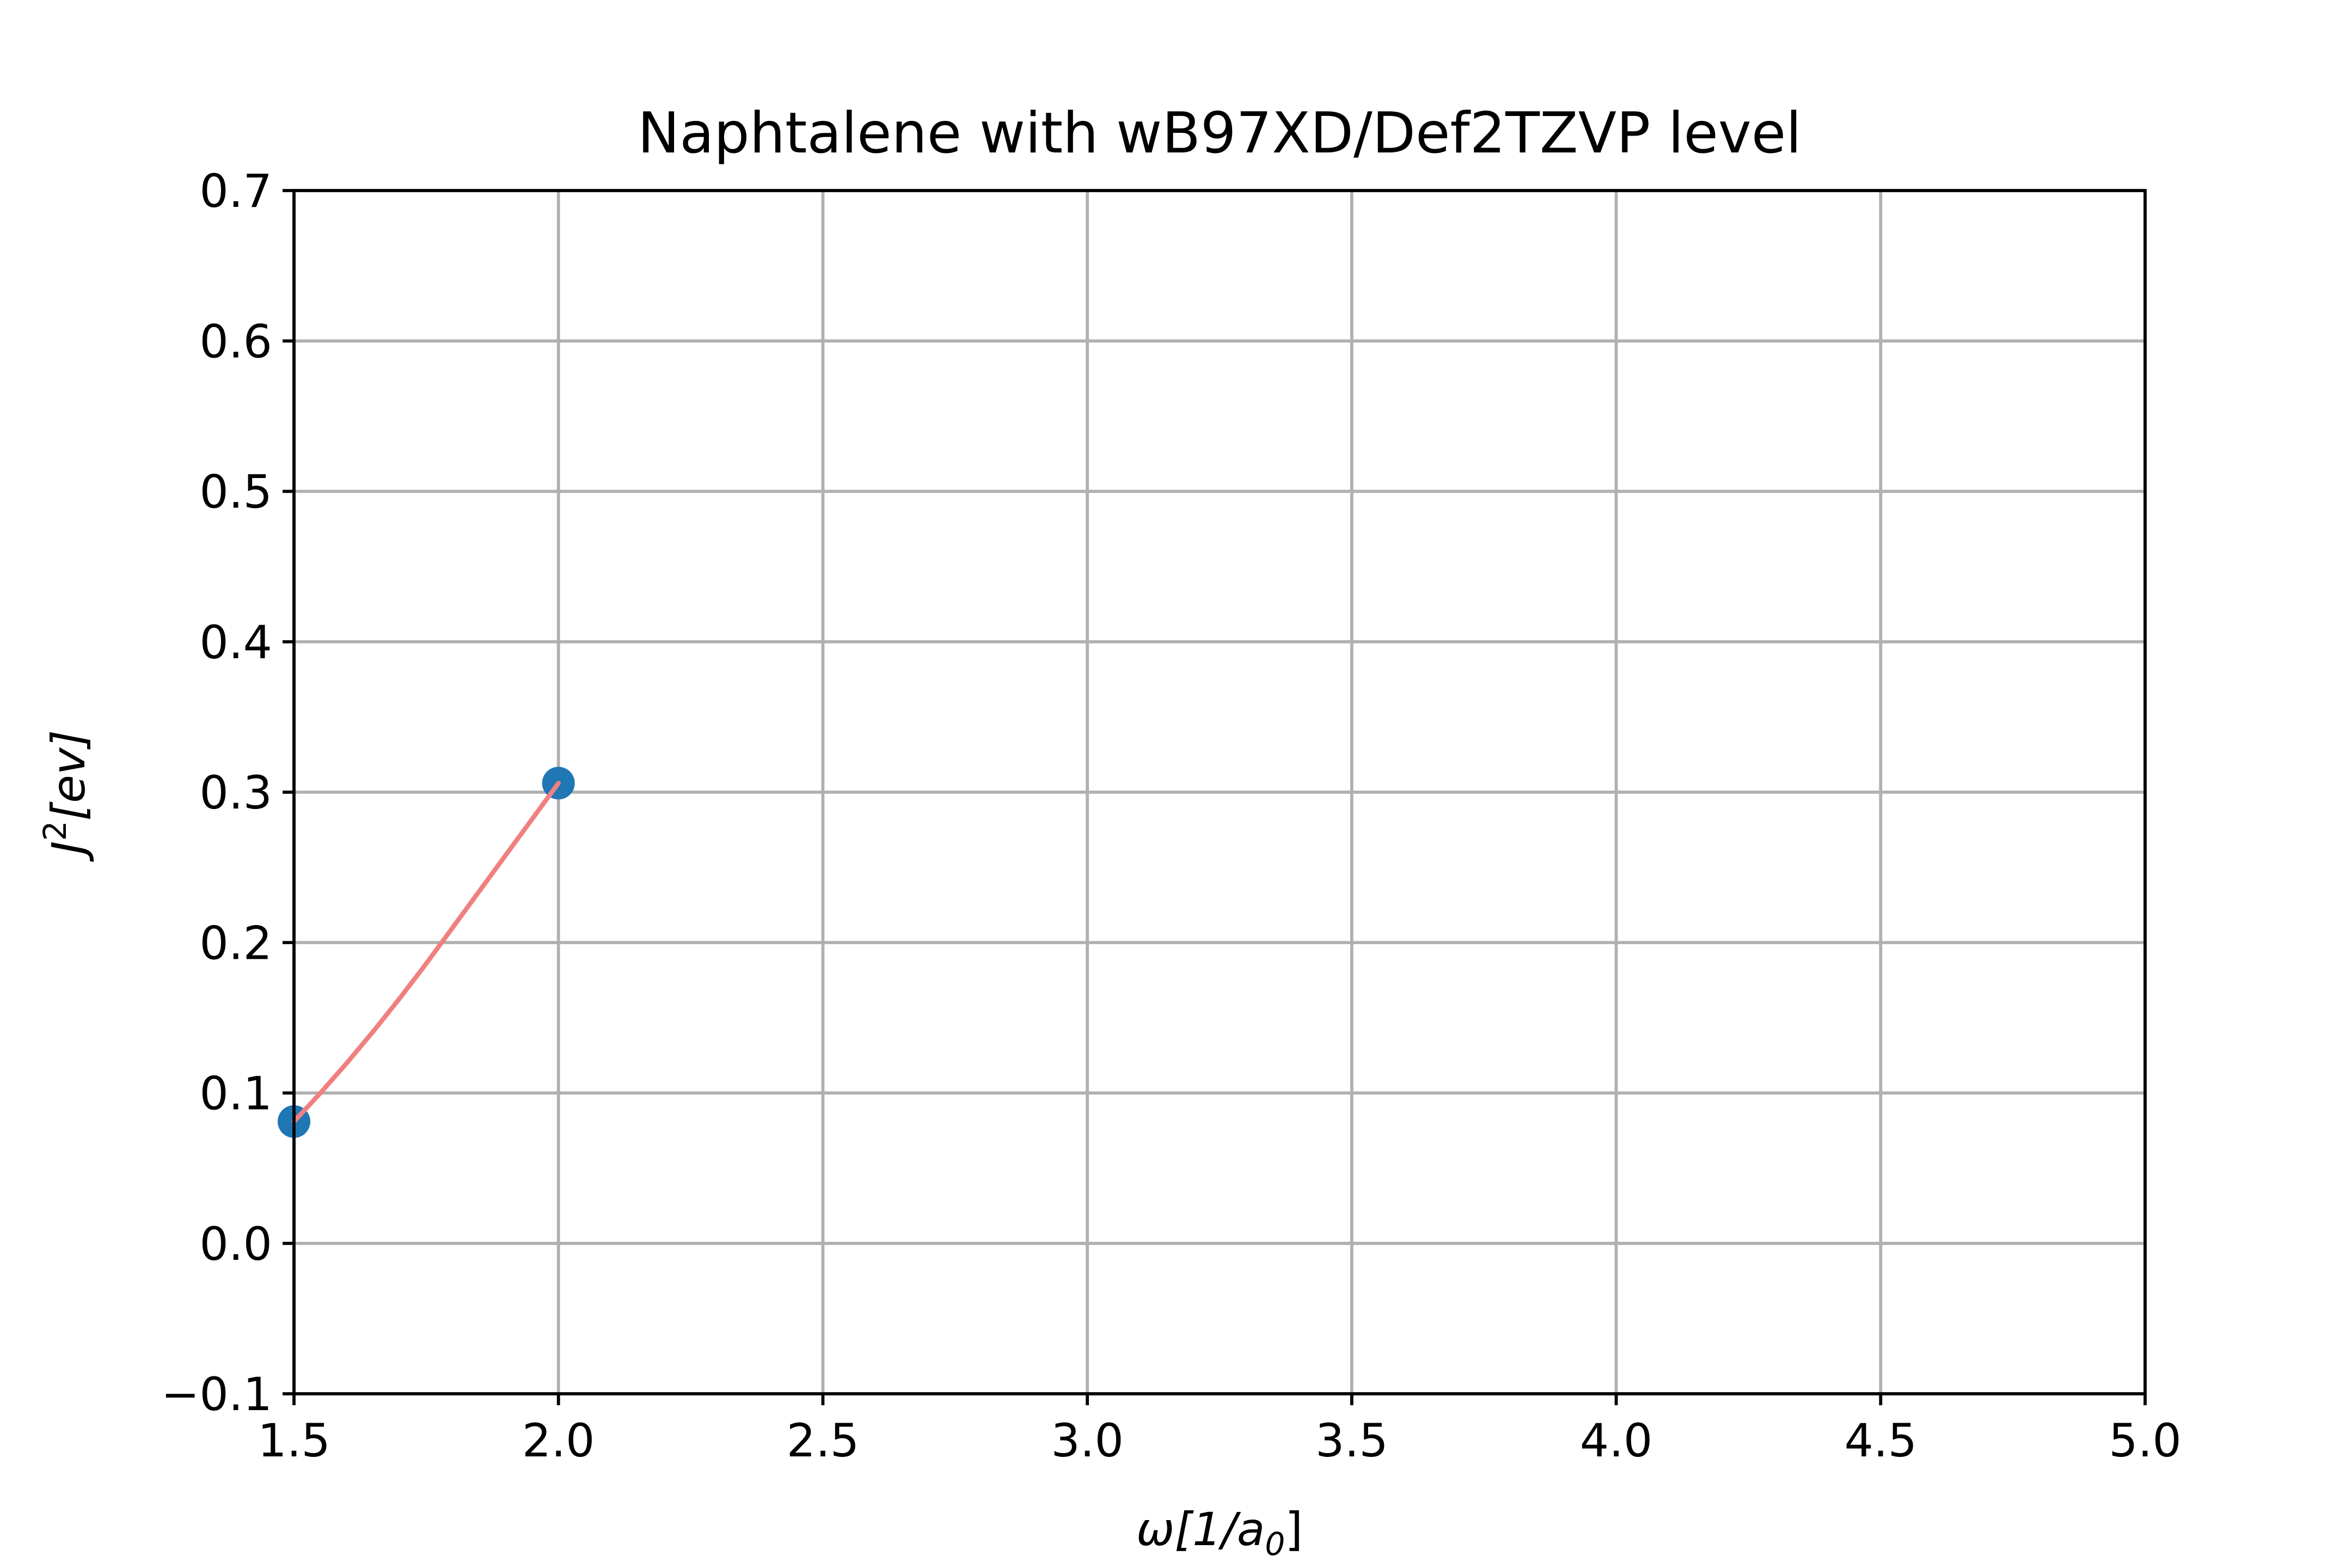 The height and width of the screenshot is (1568, 2352). I want to click on x-tick-label: 5.0, so click(2145, 1440).